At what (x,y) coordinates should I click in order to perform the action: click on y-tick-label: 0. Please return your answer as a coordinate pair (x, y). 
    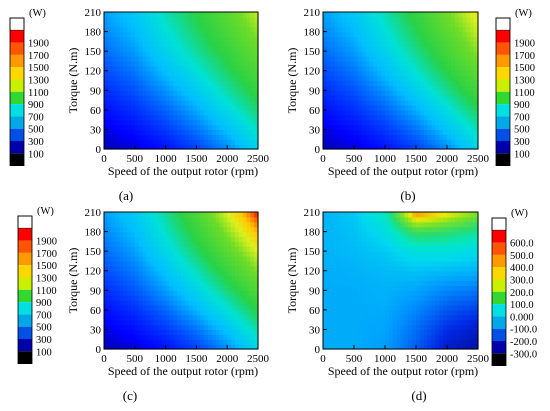
    Looking at the image, I should click on (318, 150).